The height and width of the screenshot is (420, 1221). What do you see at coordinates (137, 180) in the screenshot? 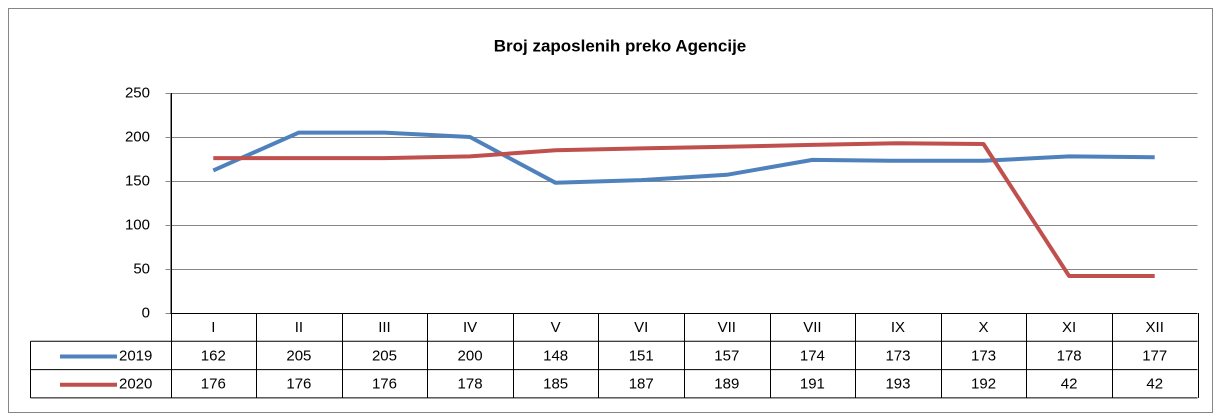
I see `y-tick-label: 150` at bounding box center [137, 180].